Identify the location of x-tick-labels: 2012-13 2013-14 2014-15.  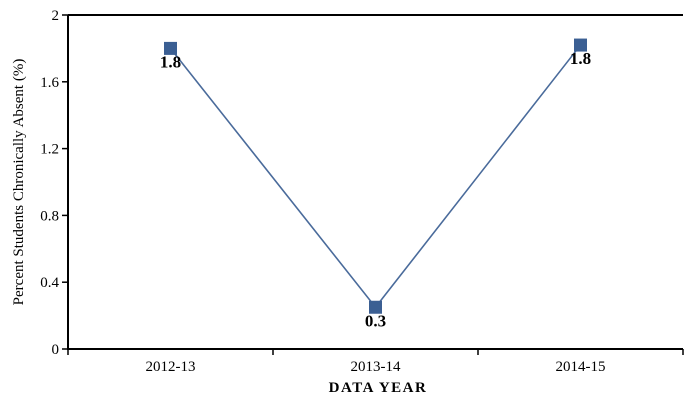
(376, 367).